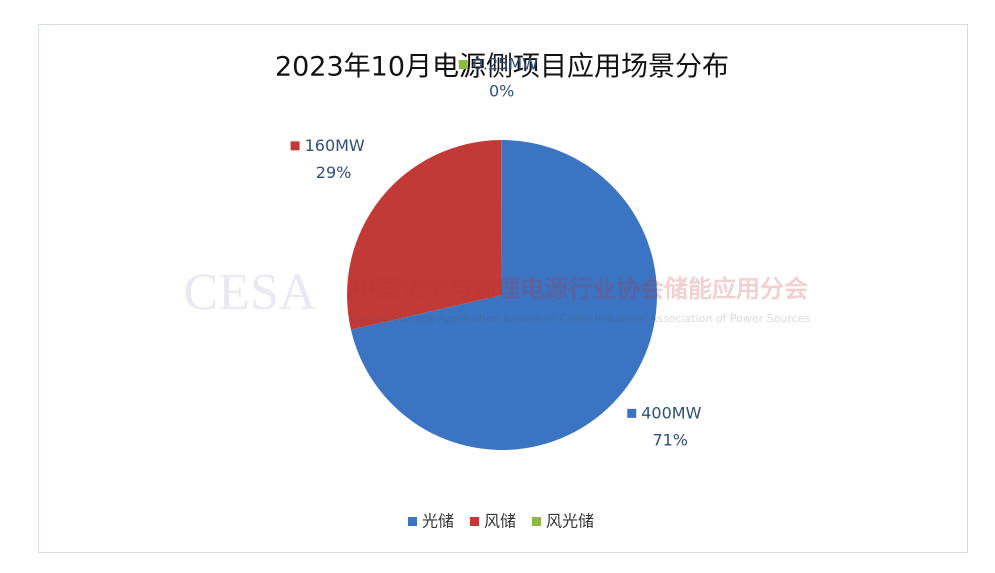 The width and height of the screenshot is (995, 573). I want to click on legend-label: 风储, so click(500, 521).